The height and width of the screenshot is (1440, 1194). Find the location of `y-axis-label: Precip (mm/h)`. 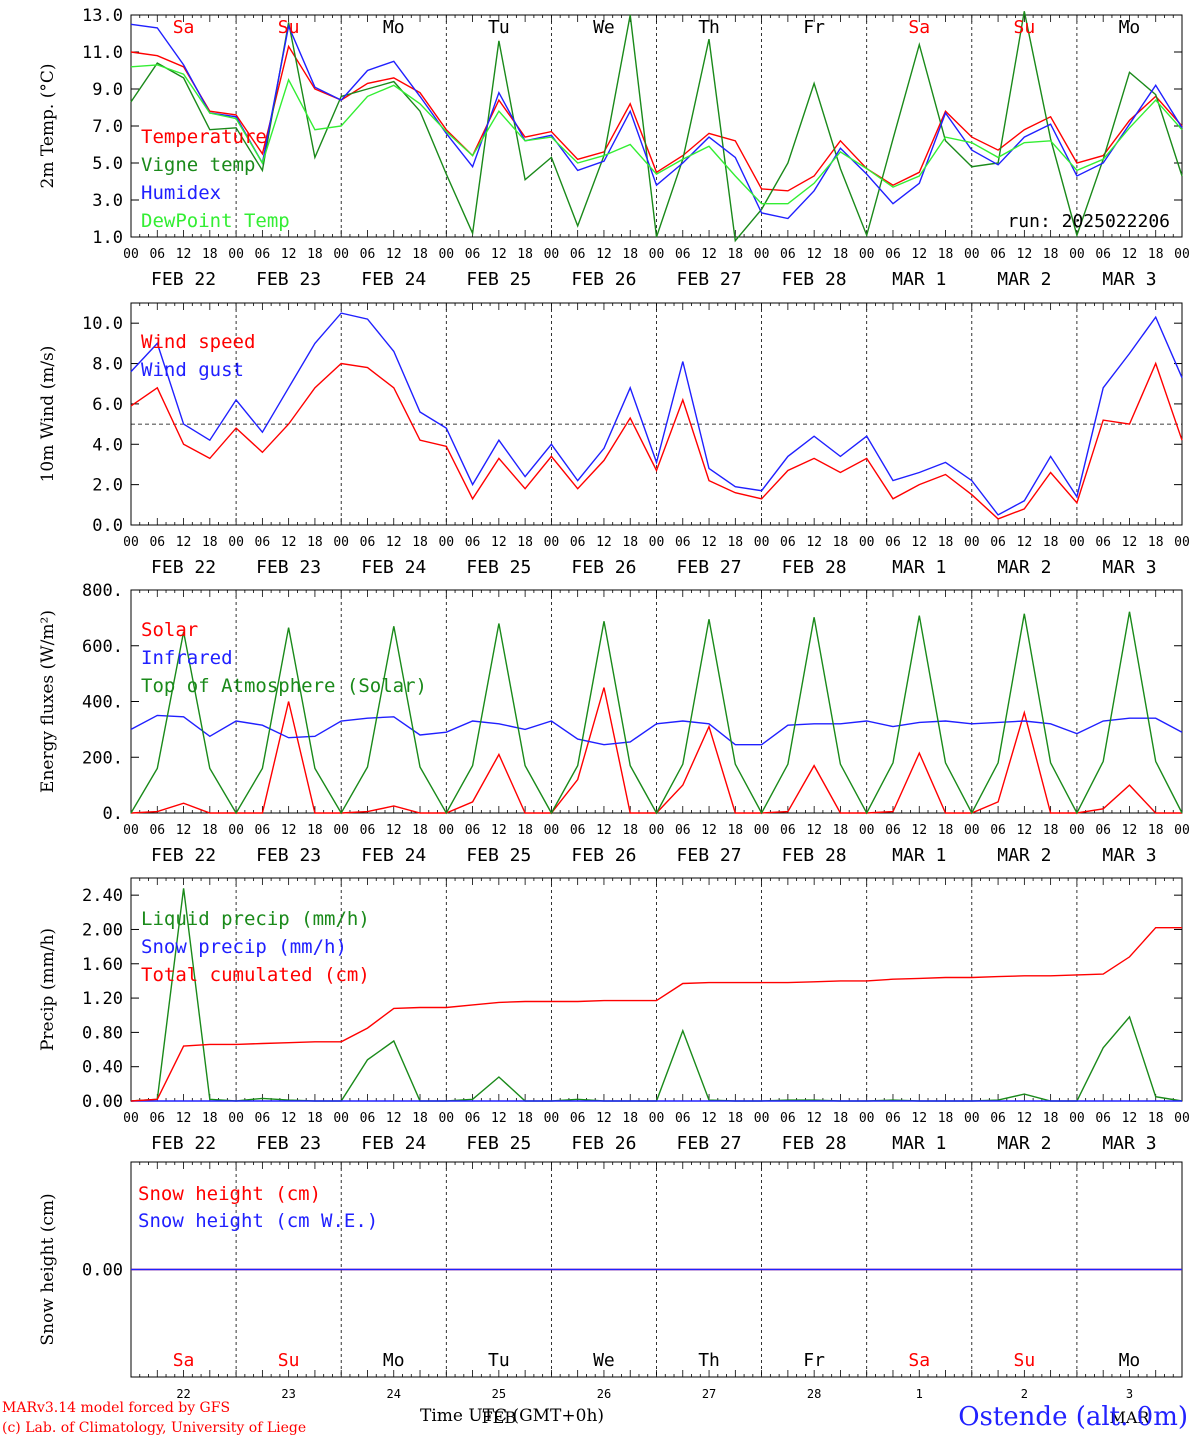

y-axis-label: Precip (mm/h) is located at coordinates (48, 989).